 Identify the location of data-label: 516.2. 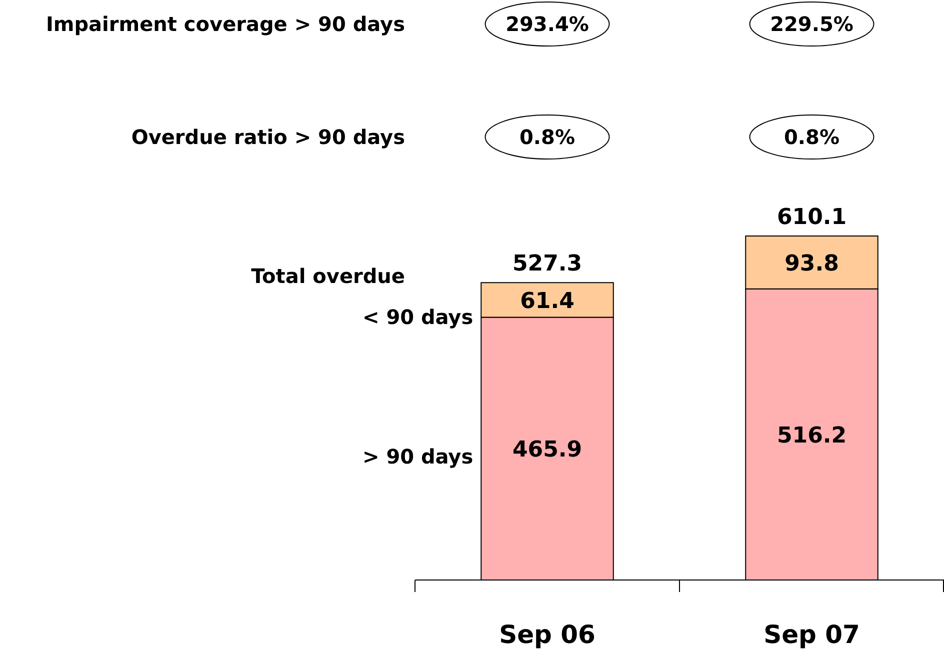
(811, 435).